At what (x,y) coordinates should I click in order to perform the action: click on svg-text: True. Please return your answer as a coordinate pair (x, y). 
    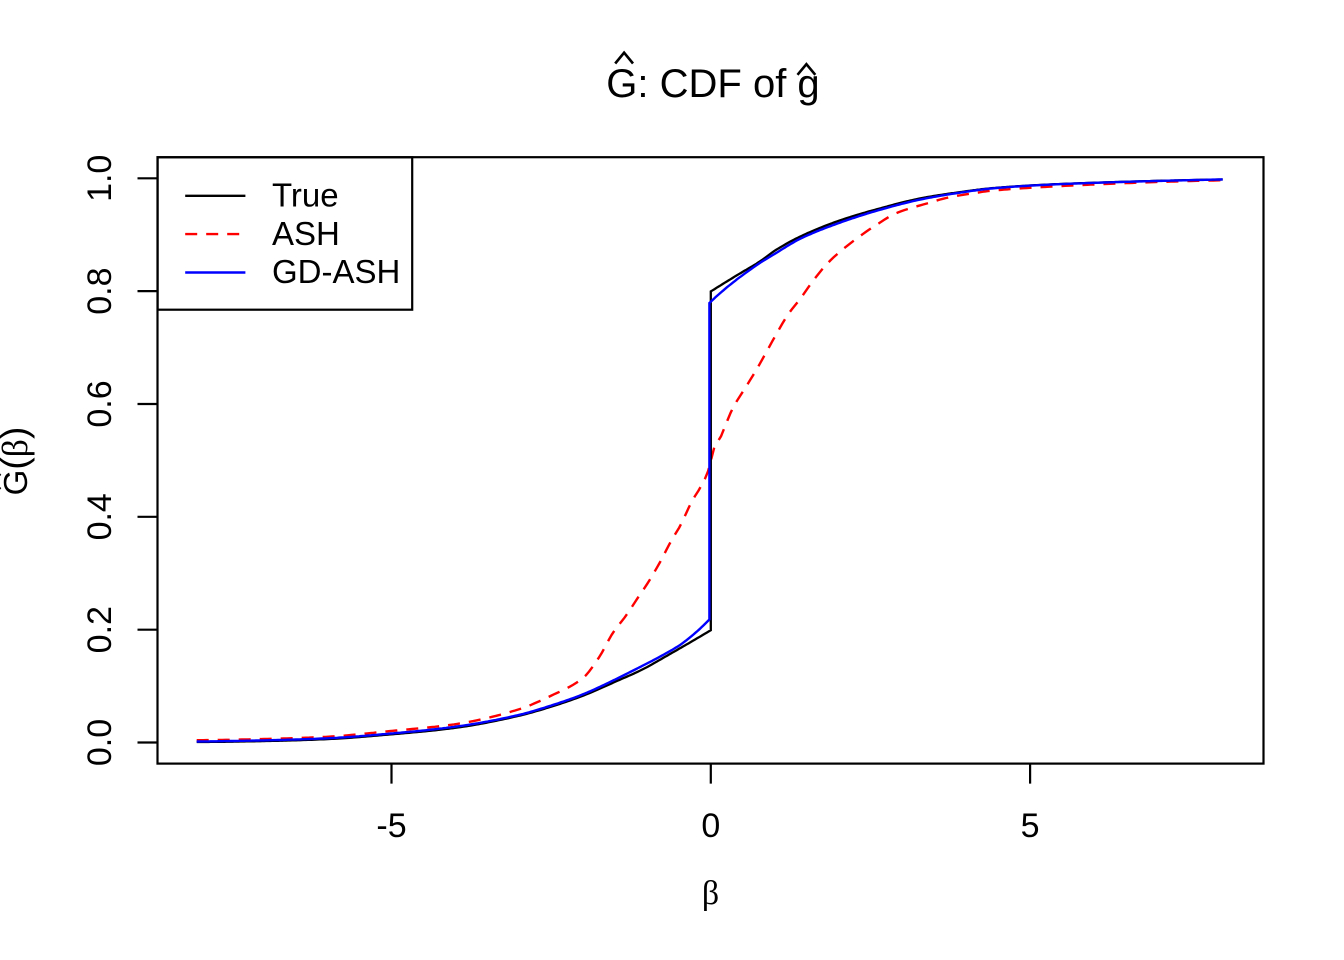
    Looking at the image, I should click on (305, 195).